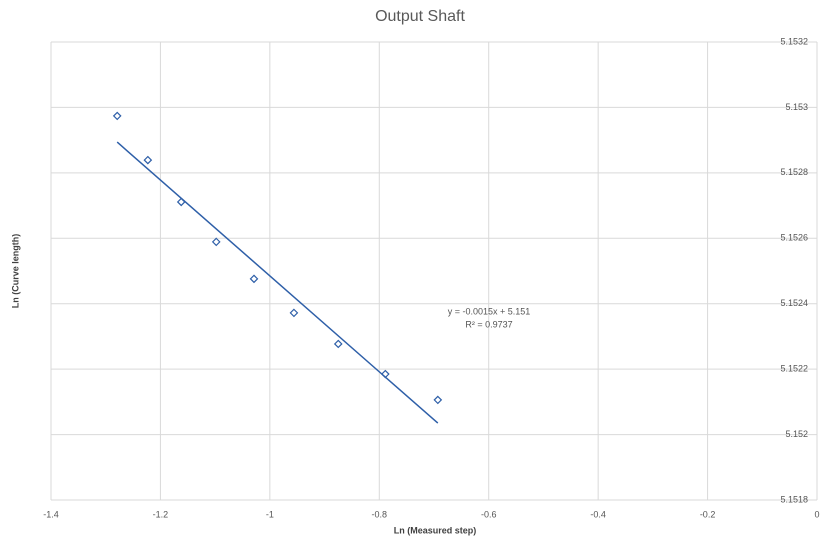 This screenshot has height=548, width=836. Describe the element at coordinates (794, 41) in the screenshot. I see `y-tick-label: 5.1532` at that location.